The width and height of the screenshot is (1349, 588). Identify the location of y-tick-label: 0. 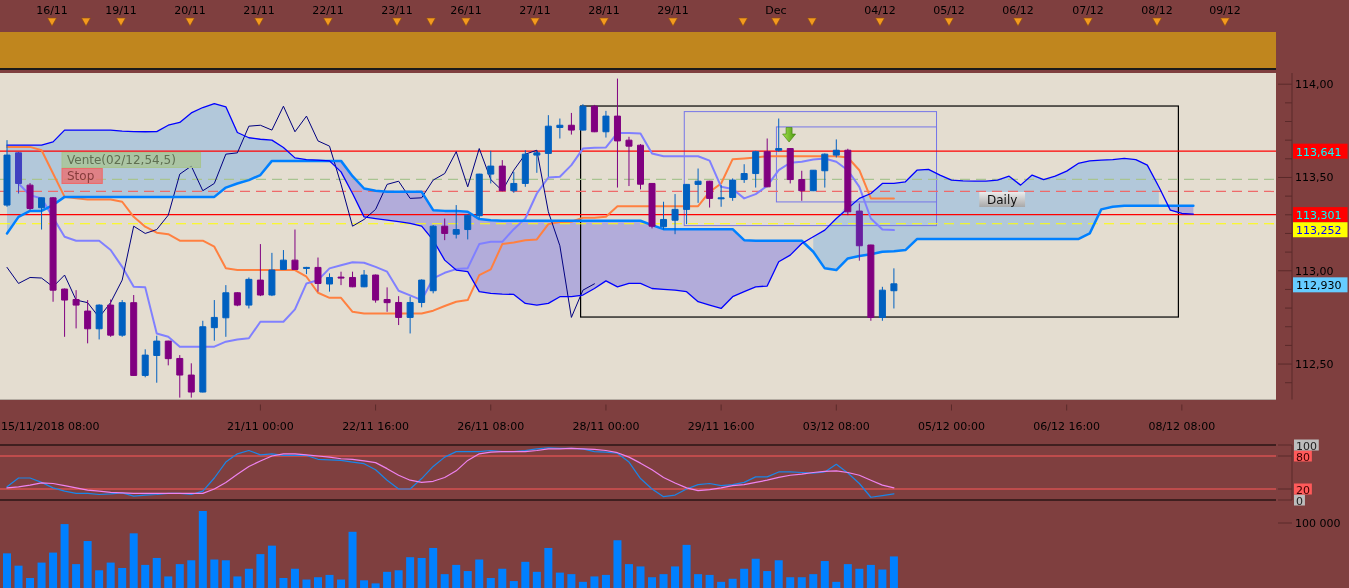
(1299, 500).